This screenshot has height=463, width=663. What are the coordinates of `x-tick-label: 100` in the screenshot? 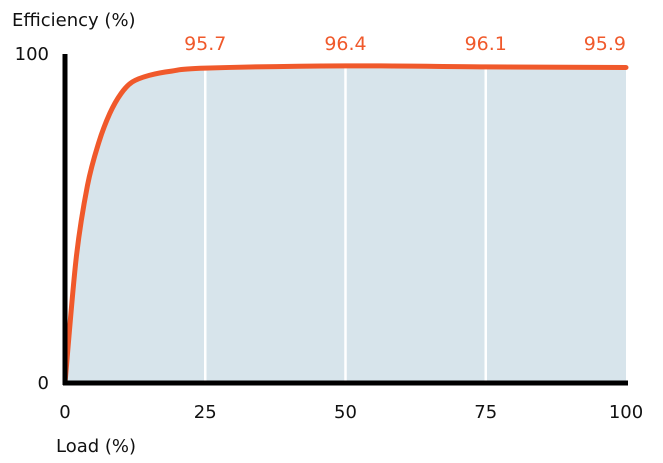 It's located at (626, 412).